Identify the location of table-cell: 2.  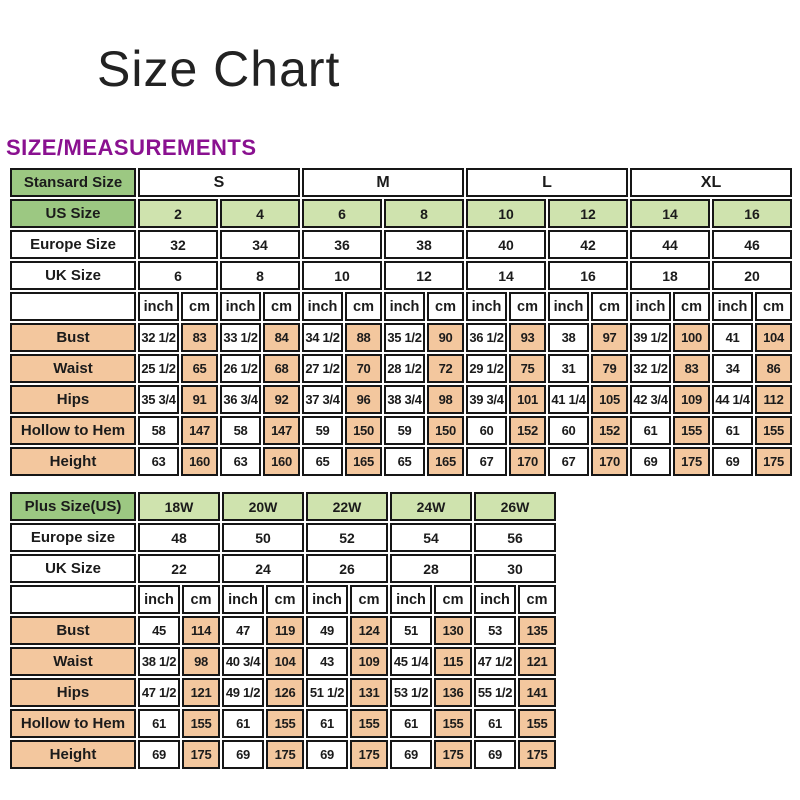
(178, 213).